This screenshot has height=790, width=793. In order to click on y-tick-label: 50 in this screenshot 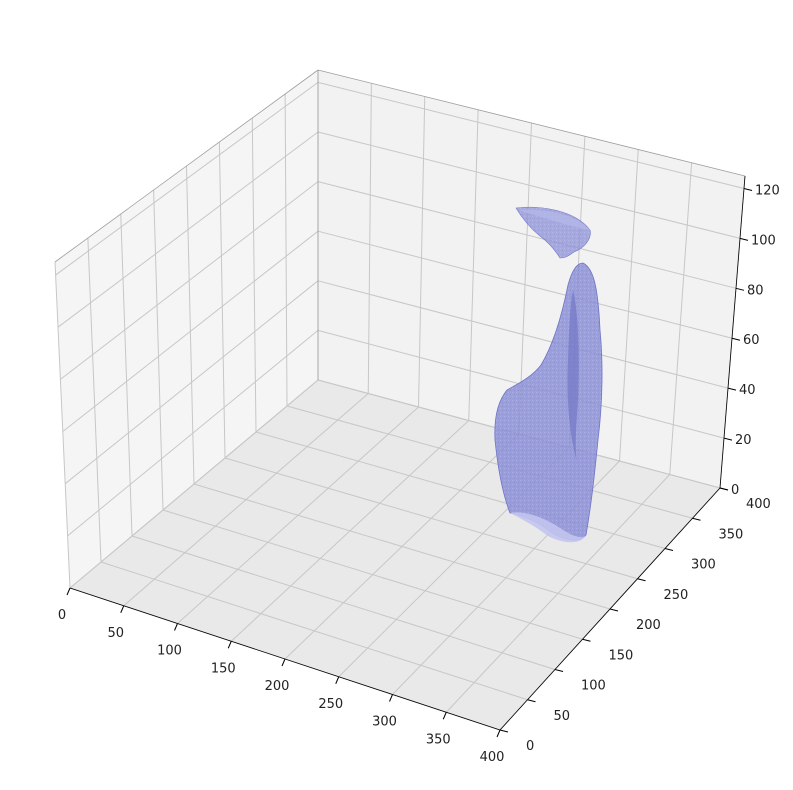, I will do `click(562, 716)`.